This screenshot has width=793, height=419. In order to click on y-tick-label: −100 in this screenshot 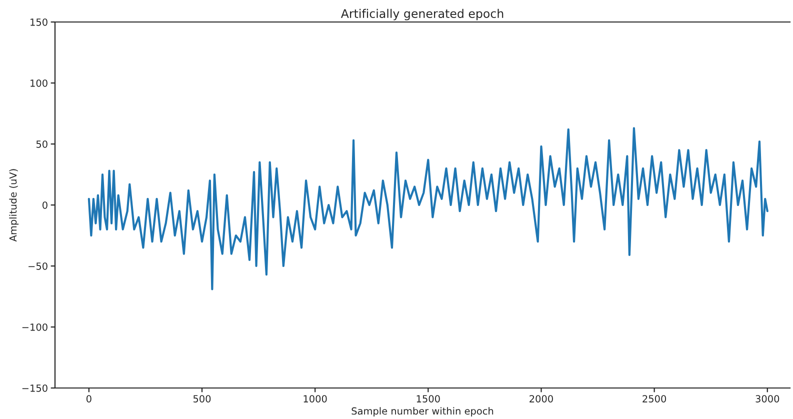, I will do `click(35, 327)`.